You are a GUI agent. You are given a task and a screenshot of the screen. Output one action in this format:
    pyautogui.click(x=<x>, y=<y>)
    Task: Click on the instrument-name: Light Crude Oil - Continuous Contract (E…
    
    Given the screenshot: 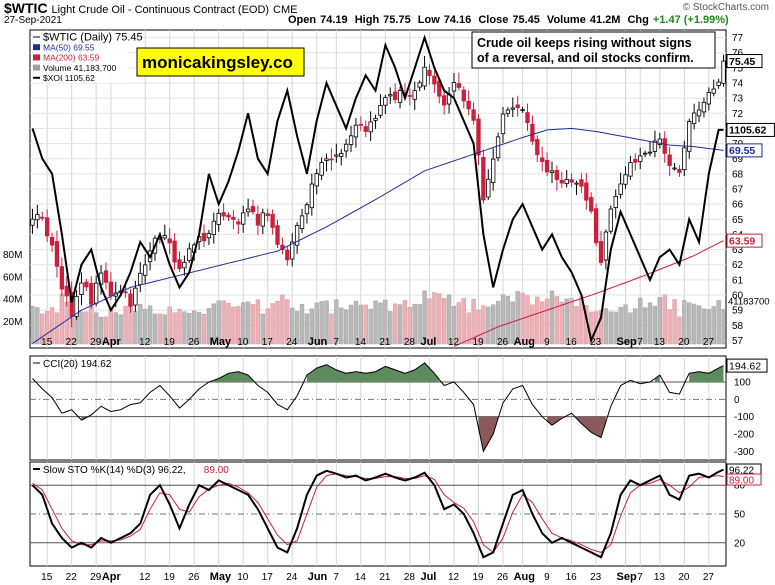 What is the action you would take?
    pyautogui.click(x=160, y=10)
    